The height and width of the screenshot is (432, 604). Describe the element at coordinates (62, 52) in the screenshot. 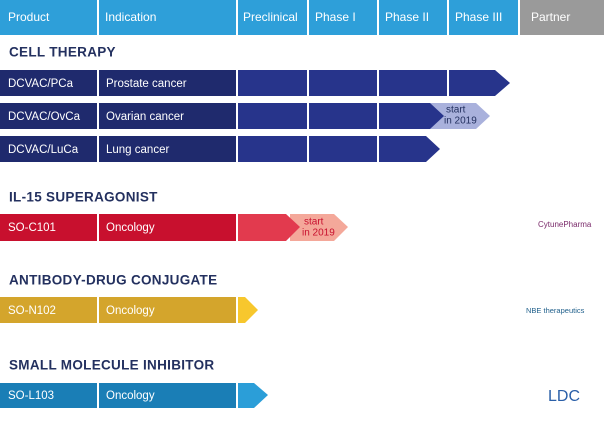

I see `section-title: CELL THERAPY` at that location.